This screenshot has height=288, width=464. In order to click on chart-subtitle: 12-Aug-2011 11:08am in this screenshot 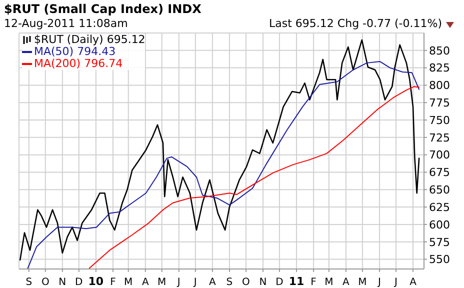, I will do `click(66, 23)`.